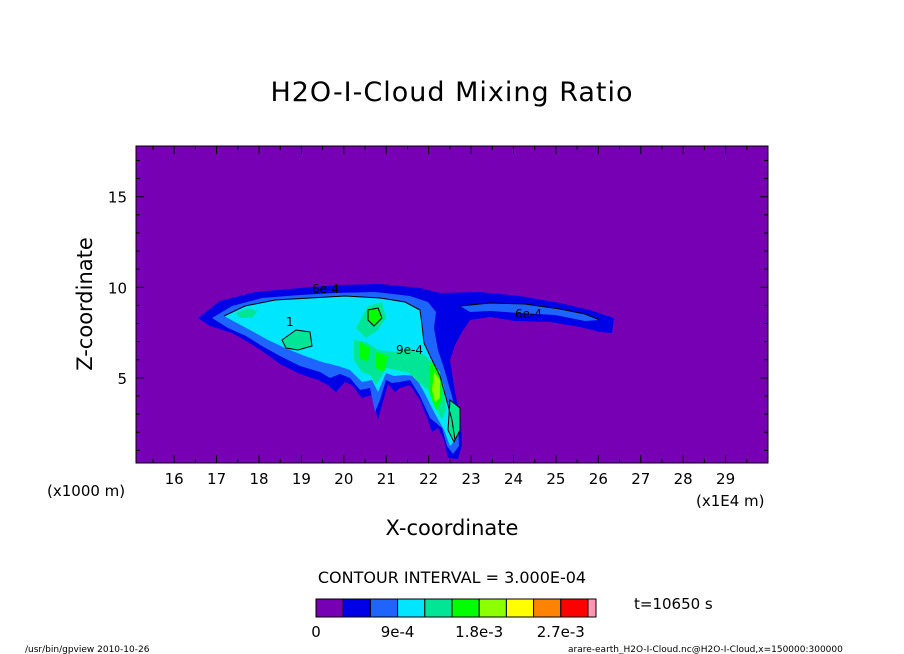 The image size is (904, 654). Describe the element at coordinates (258, 479) in the screenshot. I see `x-tick-label: 18` at that location.